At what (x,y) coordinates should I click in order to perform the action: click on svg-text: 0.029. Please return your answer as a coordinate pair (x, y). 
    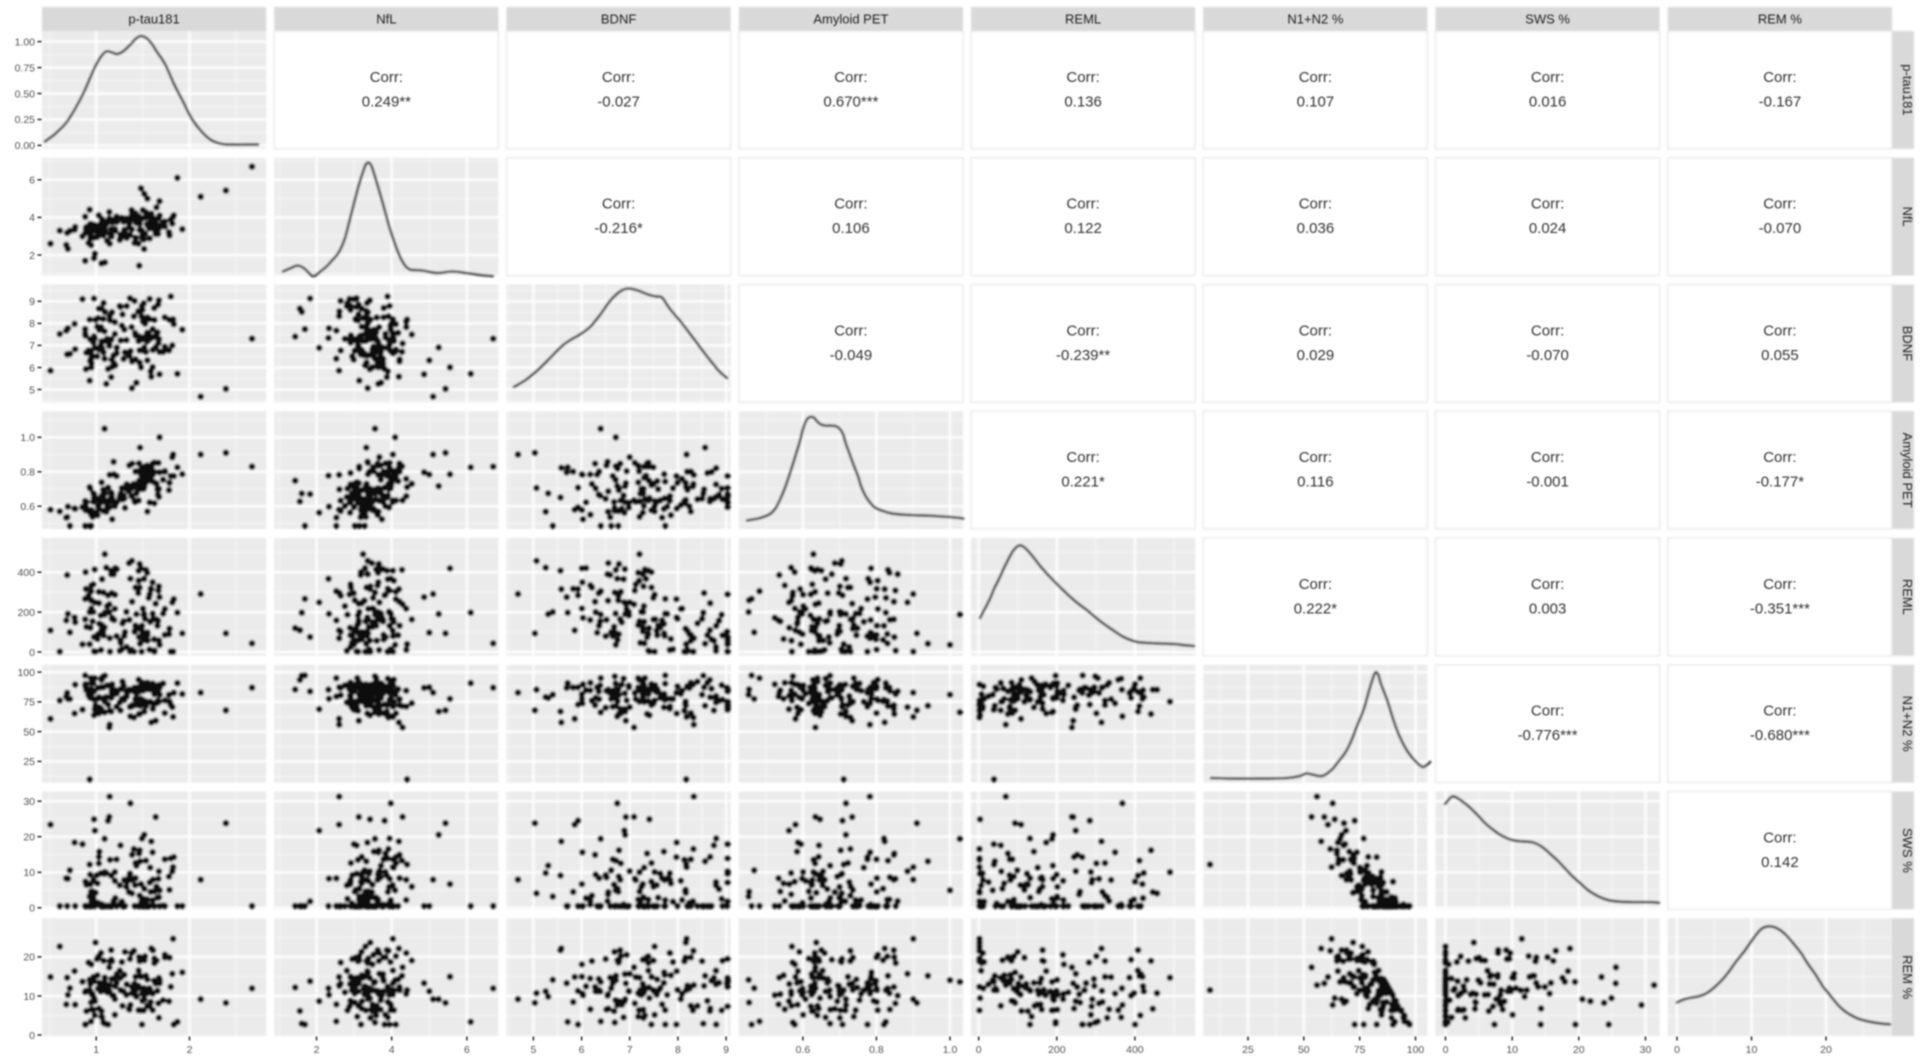
    Looking at the image, I should click on (1316, 355).